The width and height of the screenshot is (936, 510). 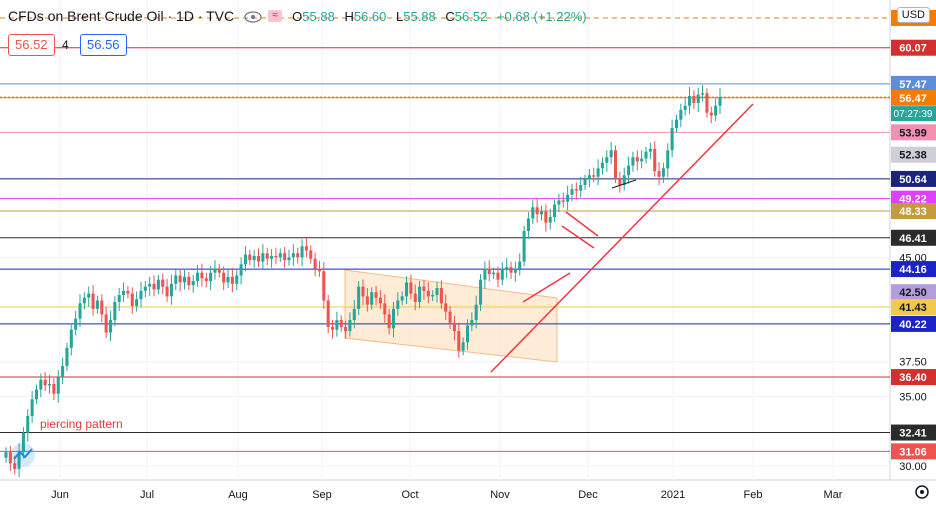 What do you see at coordinates (147, 495) in the screenshot?
I see `time-tick-label: Jul` at bounding box center [147, 495].